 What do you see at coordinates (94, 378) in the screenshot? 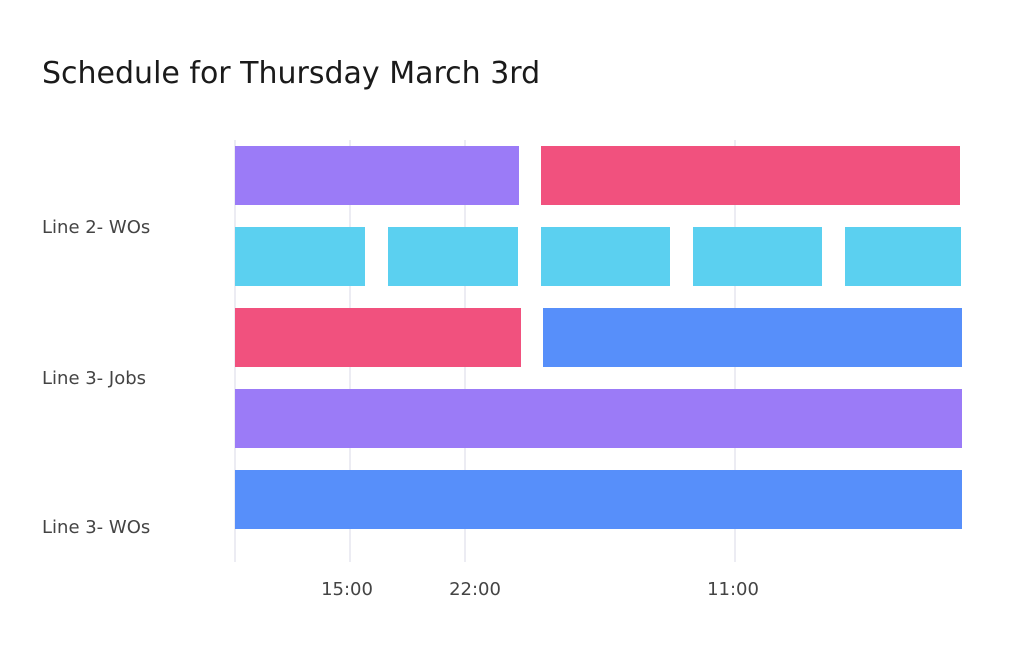
I see `row-label: Line 3- Jobs` at bounding box center [94, 378].